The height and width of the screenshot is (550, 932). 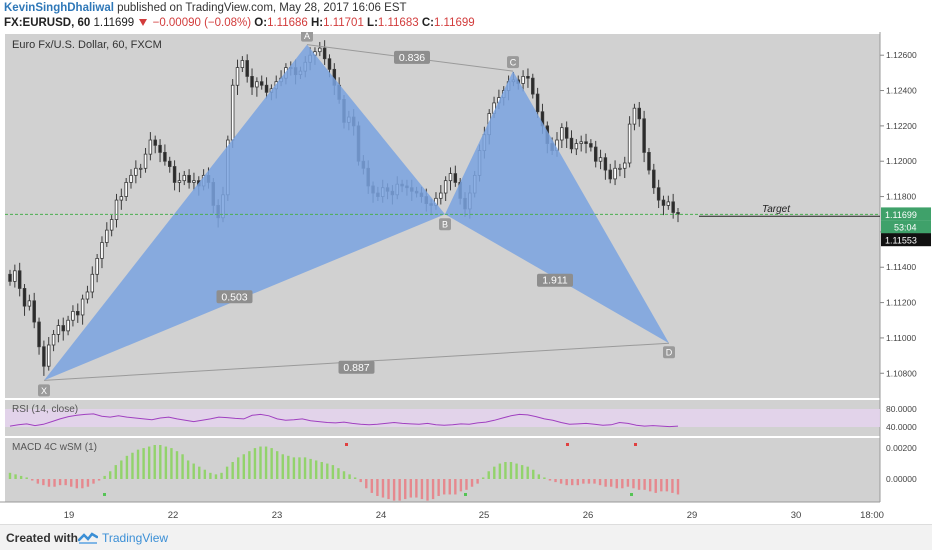 I want to click on point-label: D, so click(x=669, y=353).